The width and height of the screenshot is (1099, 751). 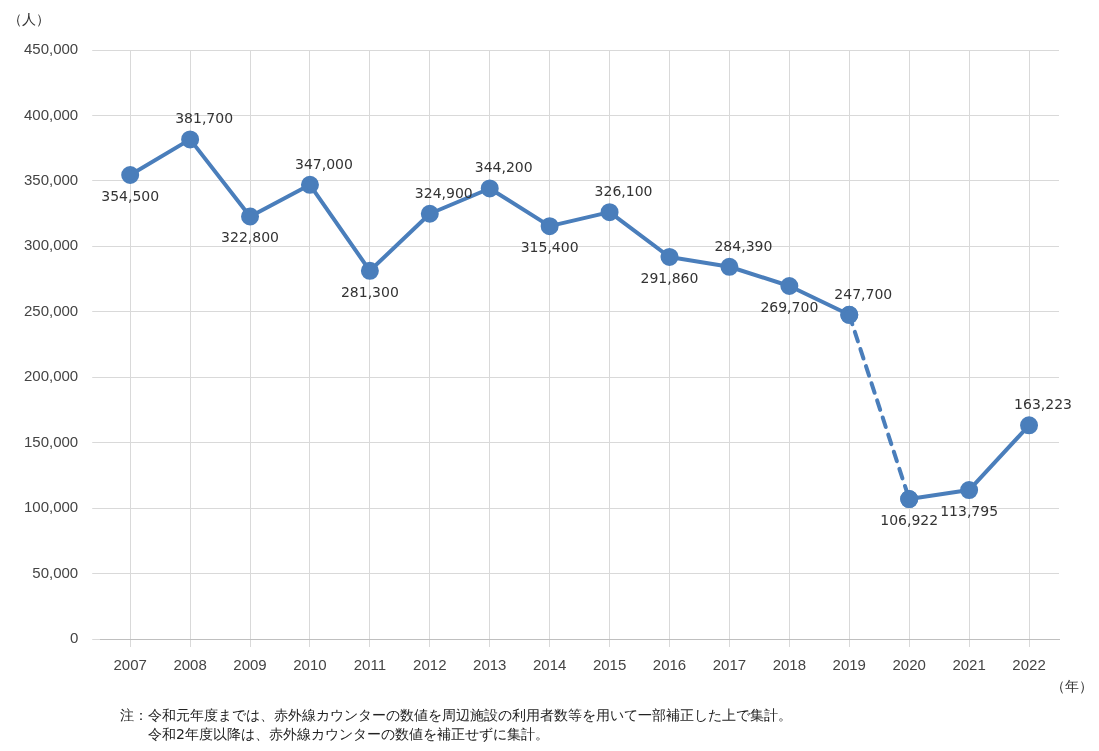 What do you see at coordinates (789, 306) in the screenshot?
I see `data-label: 269,700` at bounding box center [789, 306].